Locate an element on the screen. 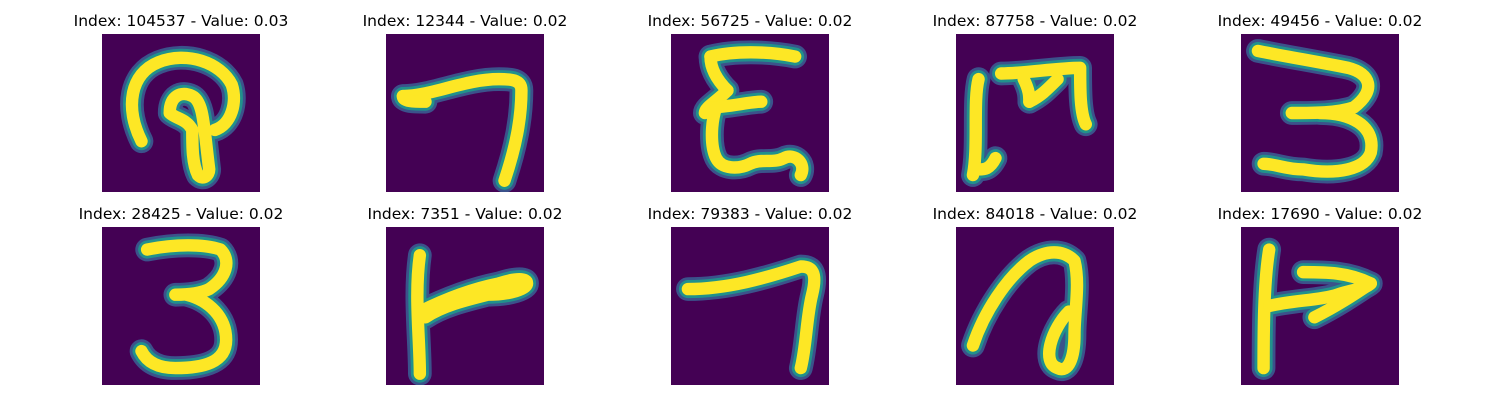 The height and width of the screenshot is (400, 1500). panel-1: Index: 104537 - Value: 0.03 is located at coordinates (181, 102).